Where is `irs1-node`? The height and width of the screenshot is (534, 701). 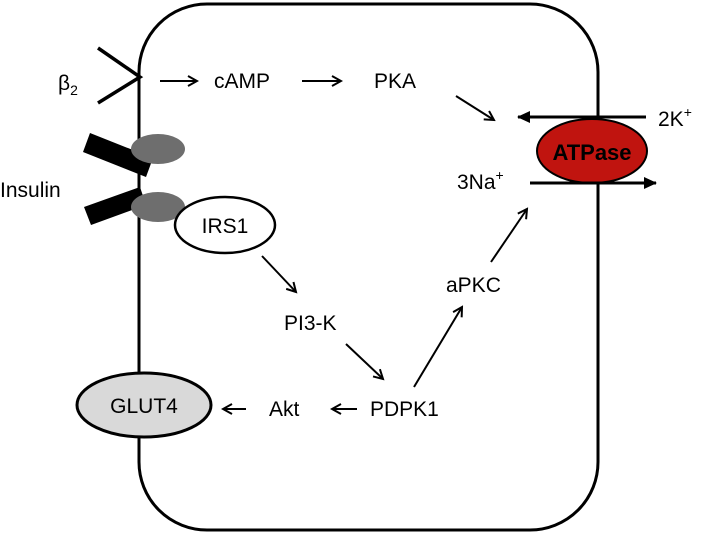
irs1-node is located at coordinates (225, 225).